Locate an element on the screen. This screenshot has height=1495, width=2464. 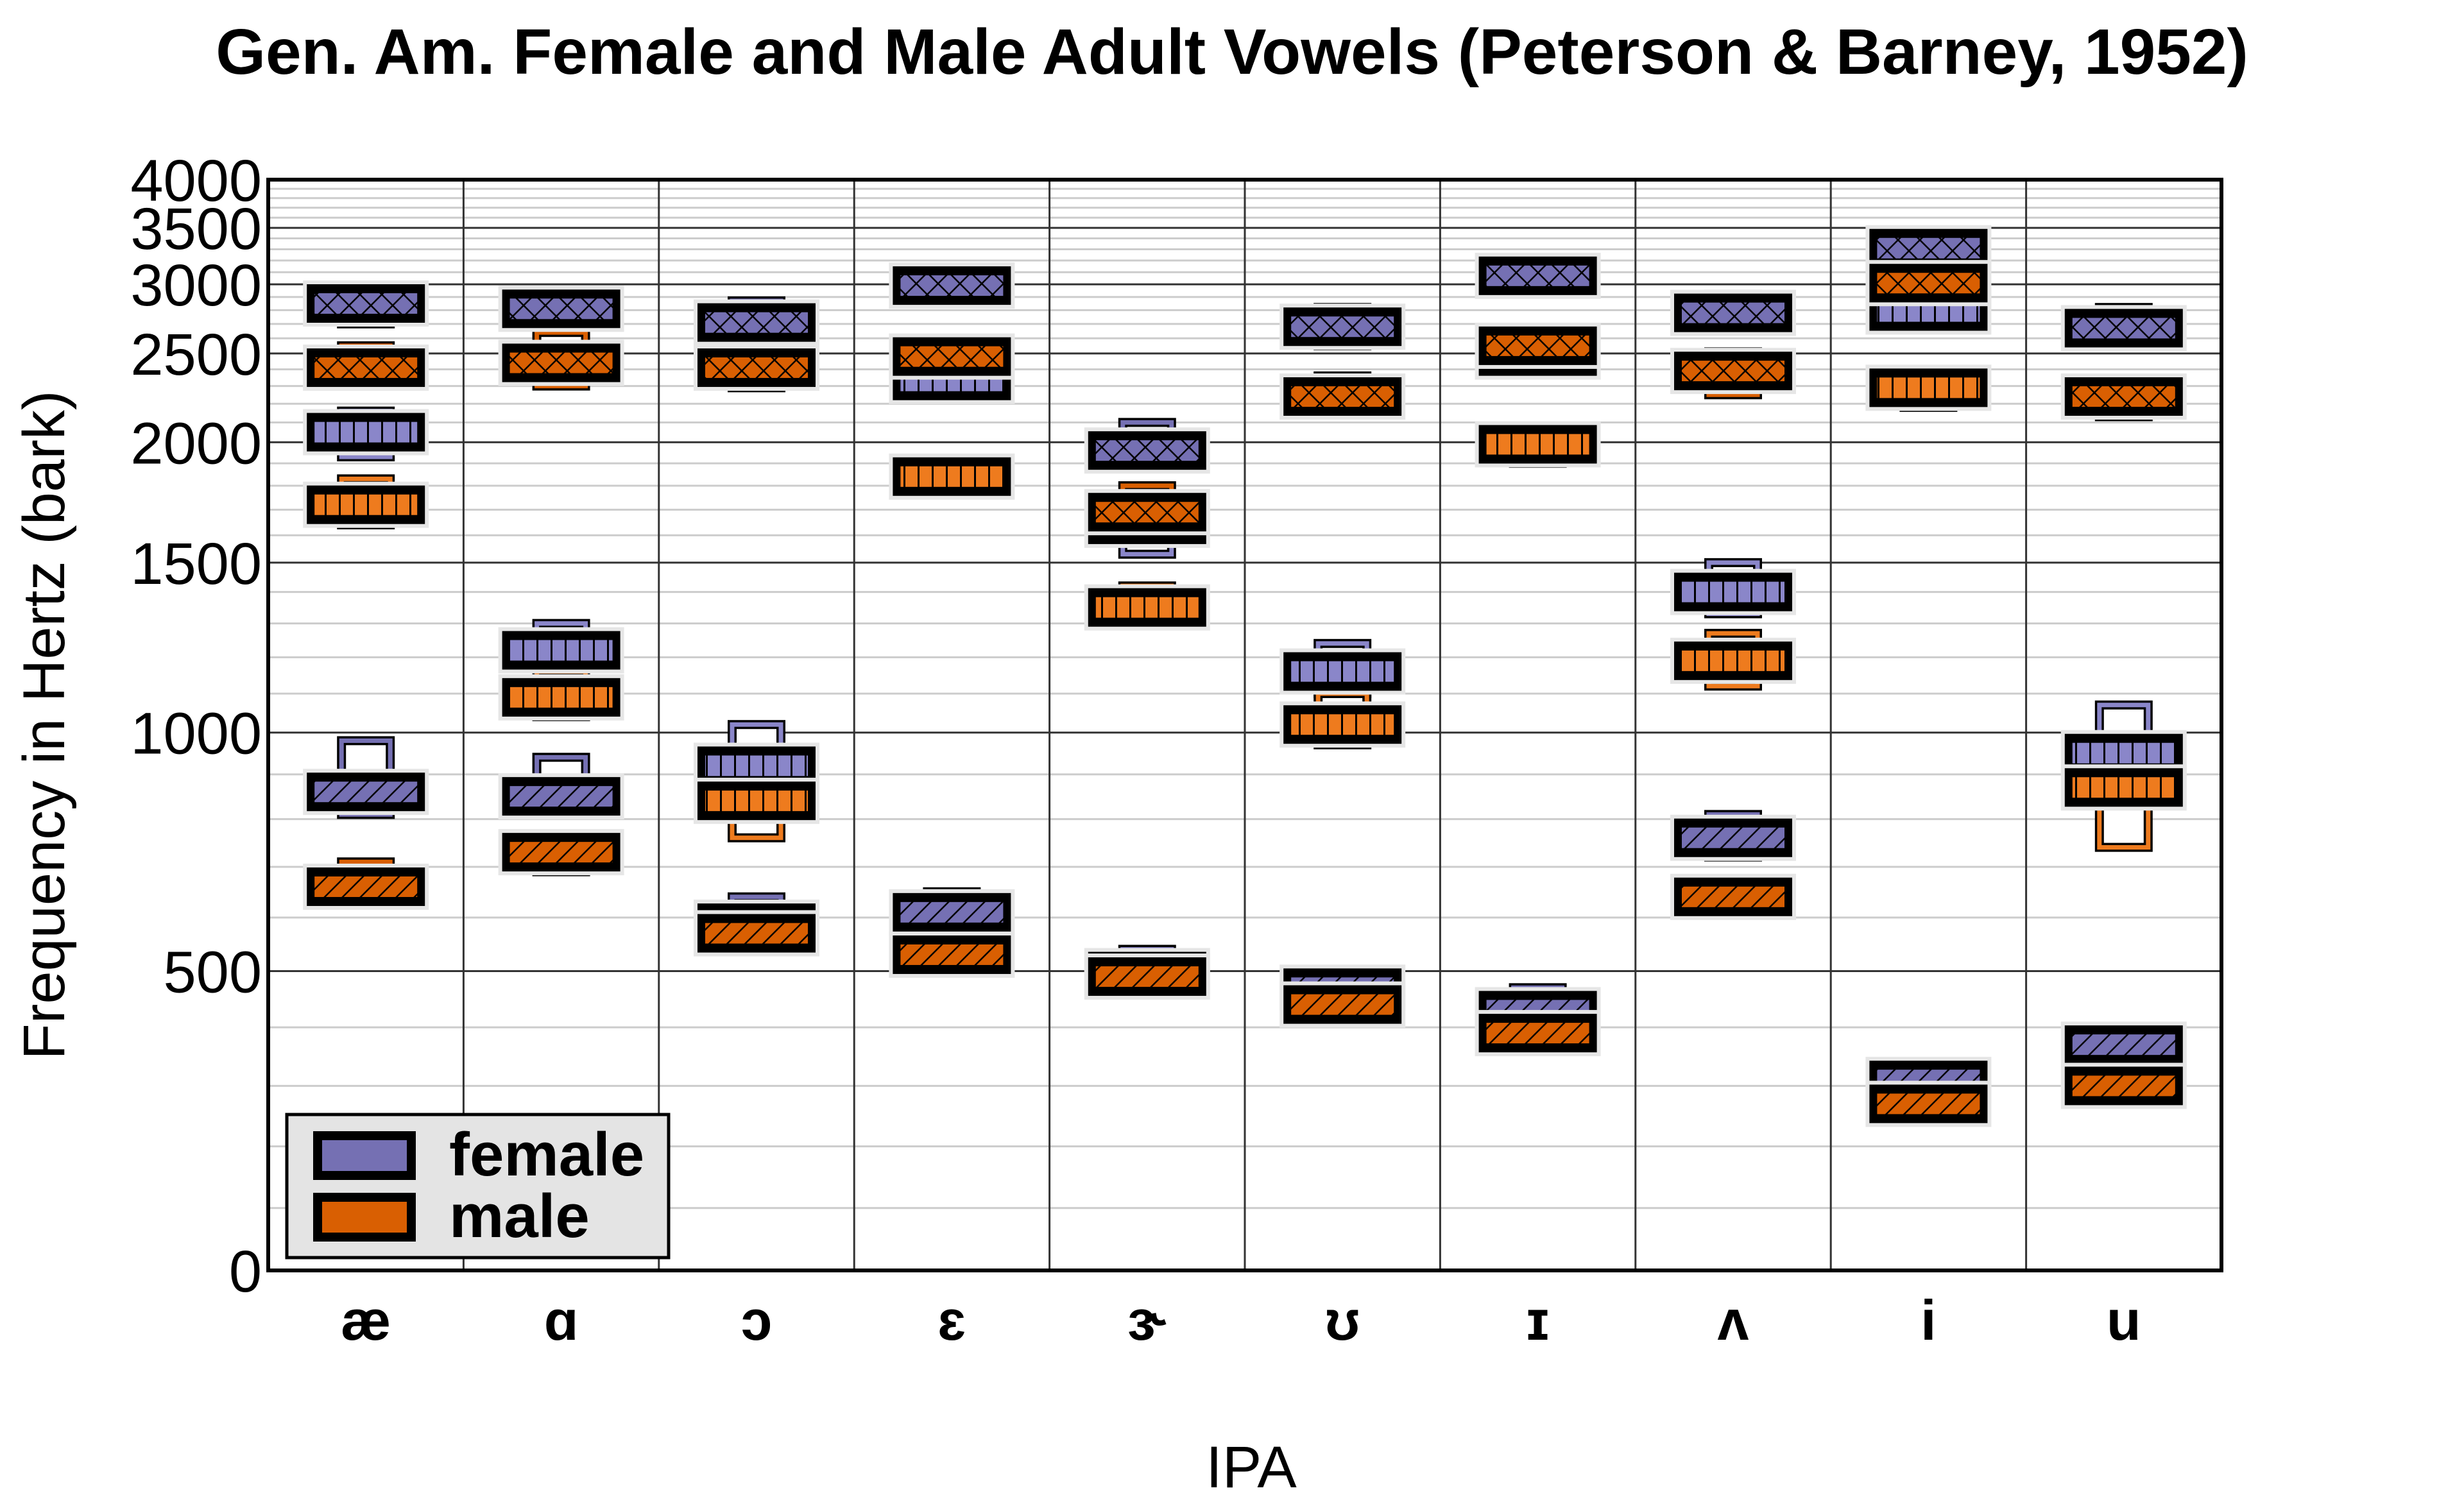
legend-label-female: female is located at coordinates (547, 1154).